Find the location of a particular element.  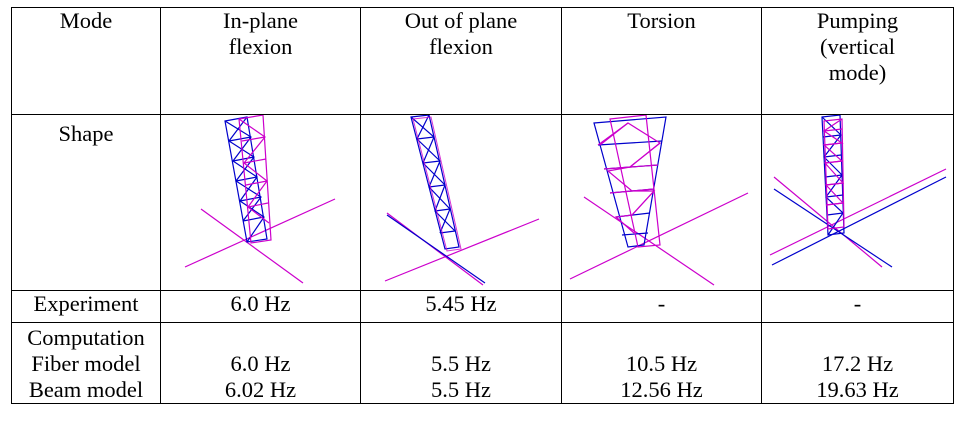

computation-label-cell: Computation Fiber model Beam model is located at coordinates (86, 363).